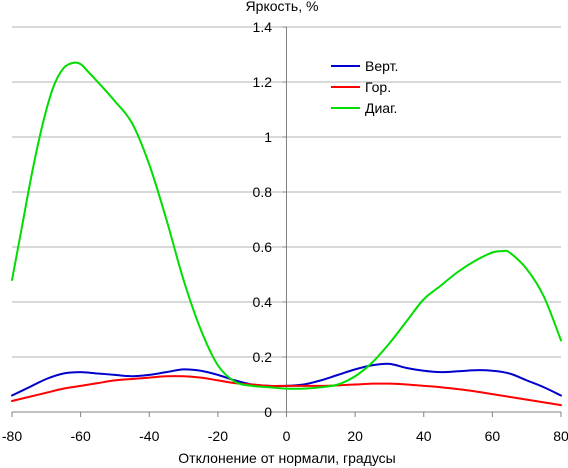  Describe the element at coordinates (263, 247) in the screenshot. I see `y-tick-label: 0.6` at that location.